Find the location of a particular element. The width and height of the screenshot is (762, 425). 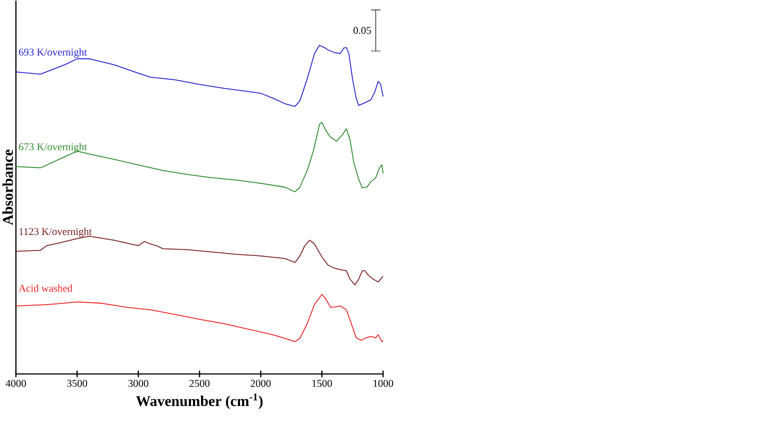

series-label: Acid washed is located at coordinates (45, 288).